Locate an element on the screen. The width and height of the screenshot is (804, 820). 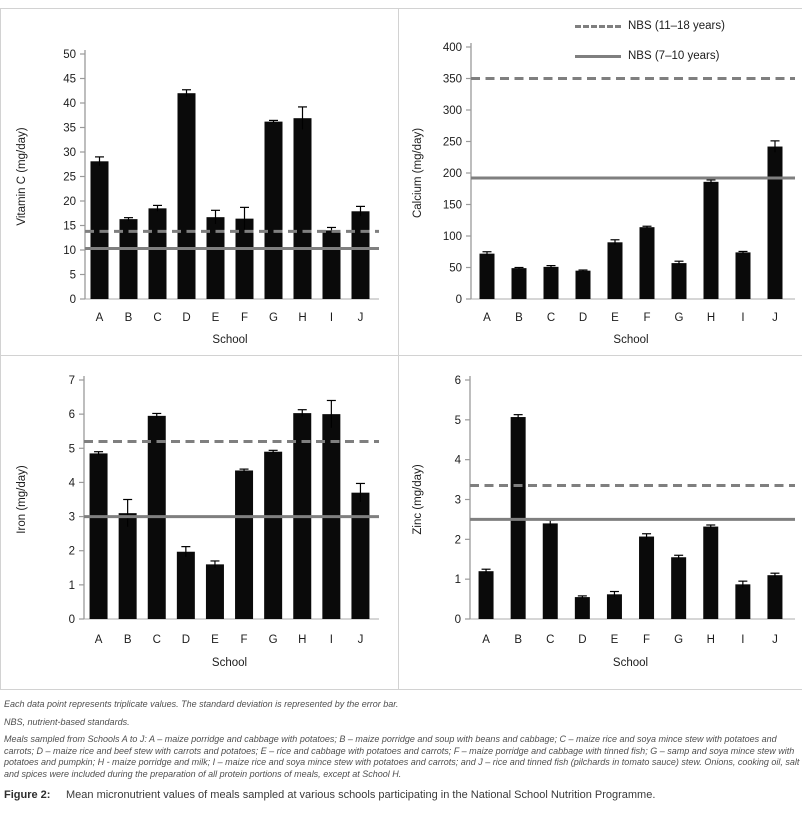
y-tick-label: 20 is located at coordinates (69, 202).